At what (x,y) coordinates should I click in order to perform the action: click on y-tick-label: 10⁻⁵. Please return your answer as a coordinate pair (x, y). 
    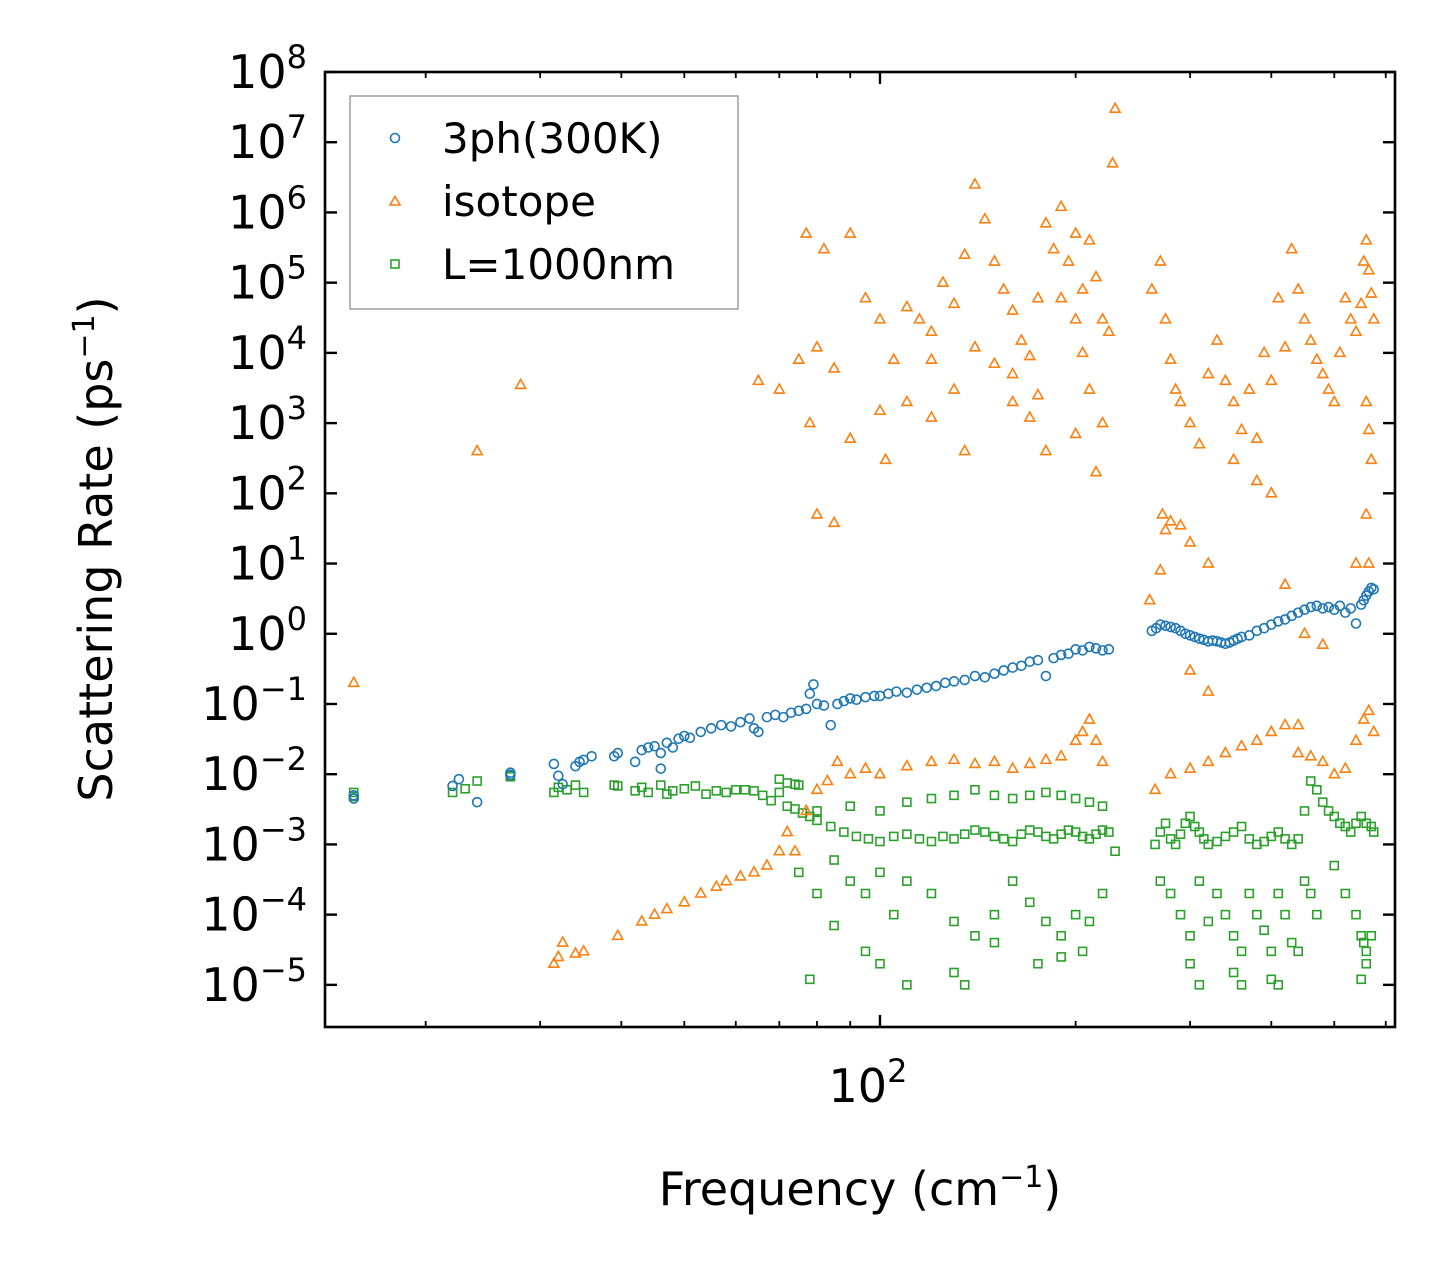
    Looking at the image, I should click on (254, 981).